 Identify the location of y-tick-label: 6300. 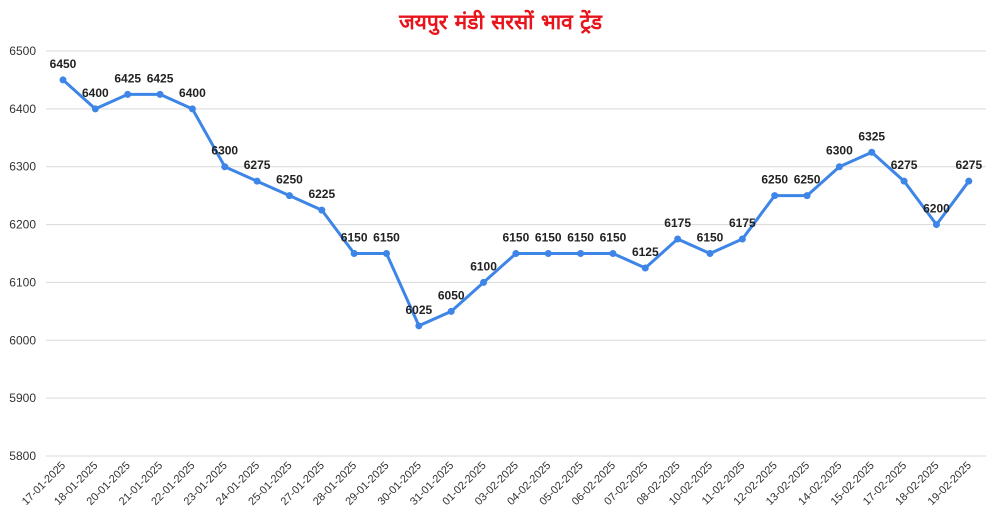
(22, 167).